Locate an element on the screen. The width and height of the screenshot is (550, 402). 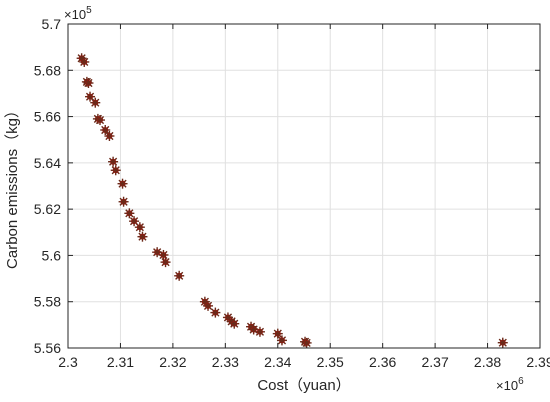
y-tick-label: 5.62 is located at coordinates (47, 209).